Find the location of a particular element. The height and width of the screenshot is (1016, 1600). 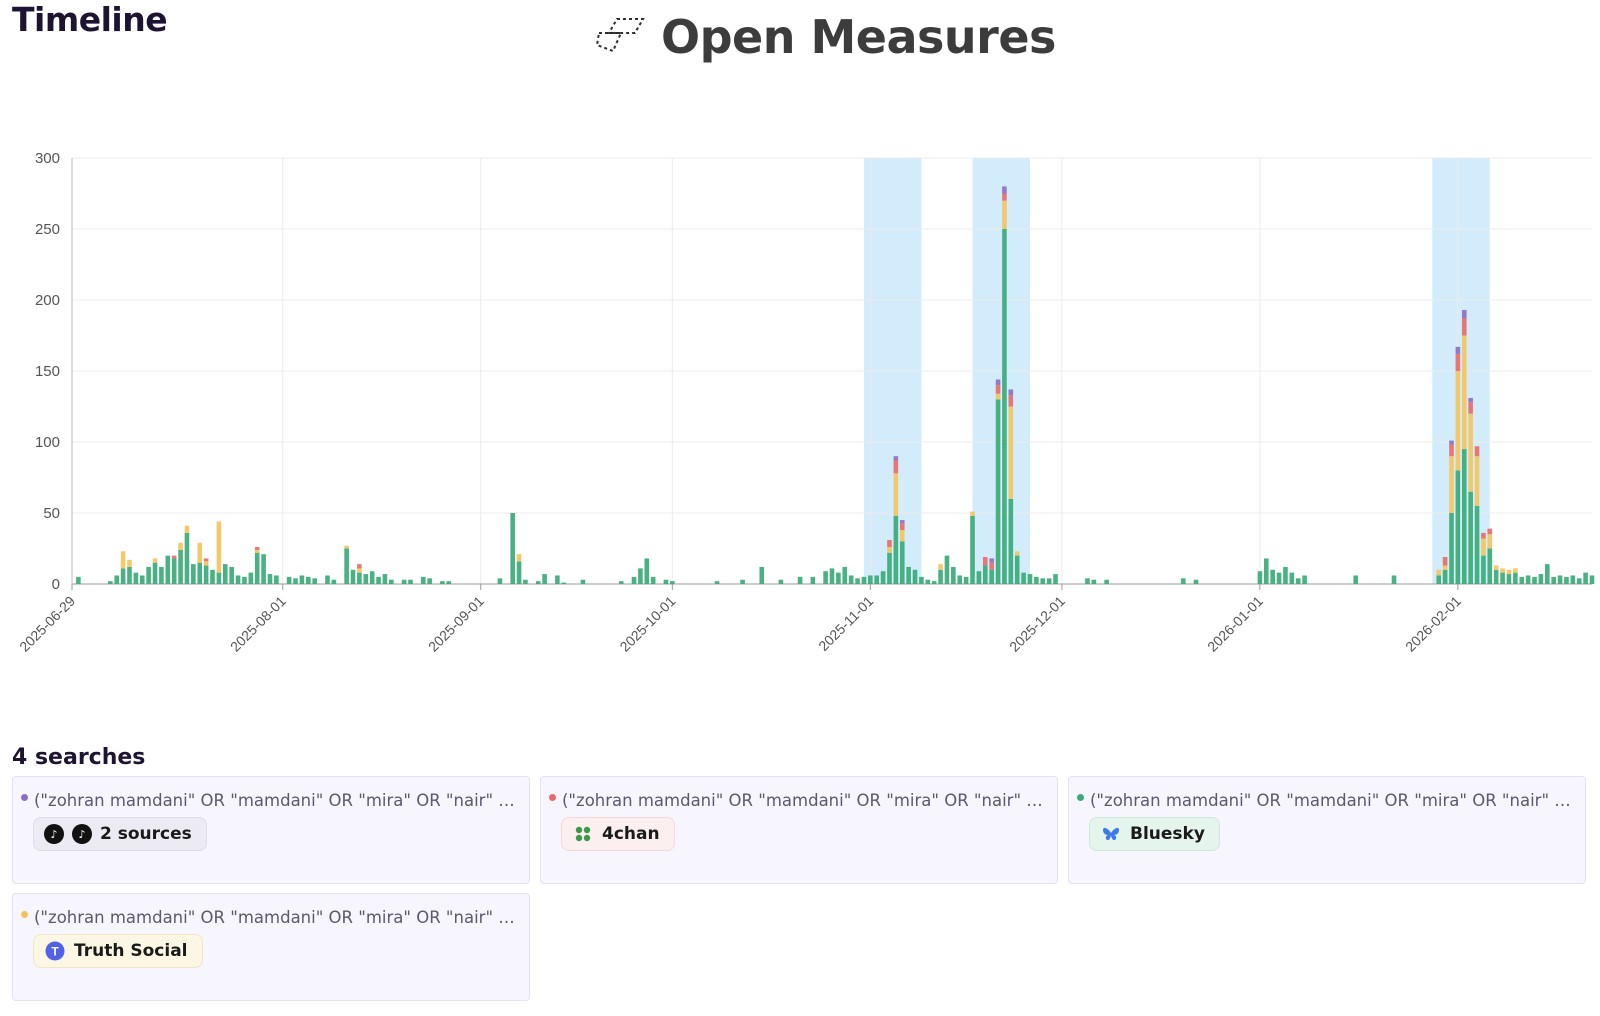

brand: Open Measures is located at coordinates (825, 37).